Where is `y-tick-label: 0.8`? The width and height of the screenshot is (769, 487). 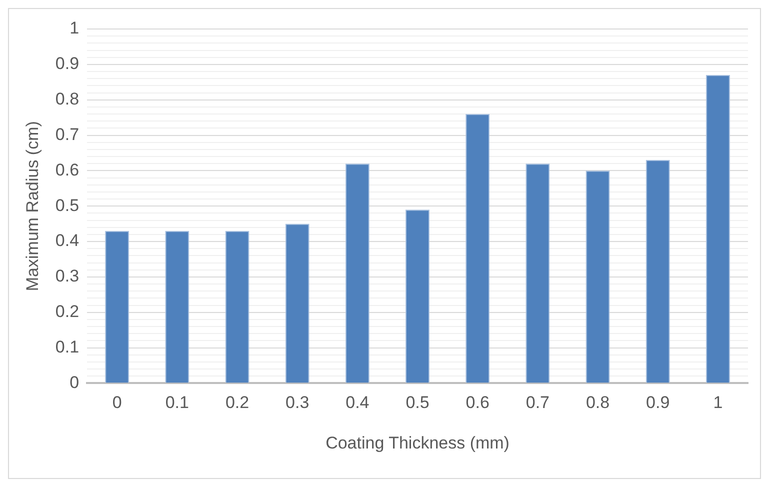
y-tick-label: 0.8 is located at coordinates (67, 99).